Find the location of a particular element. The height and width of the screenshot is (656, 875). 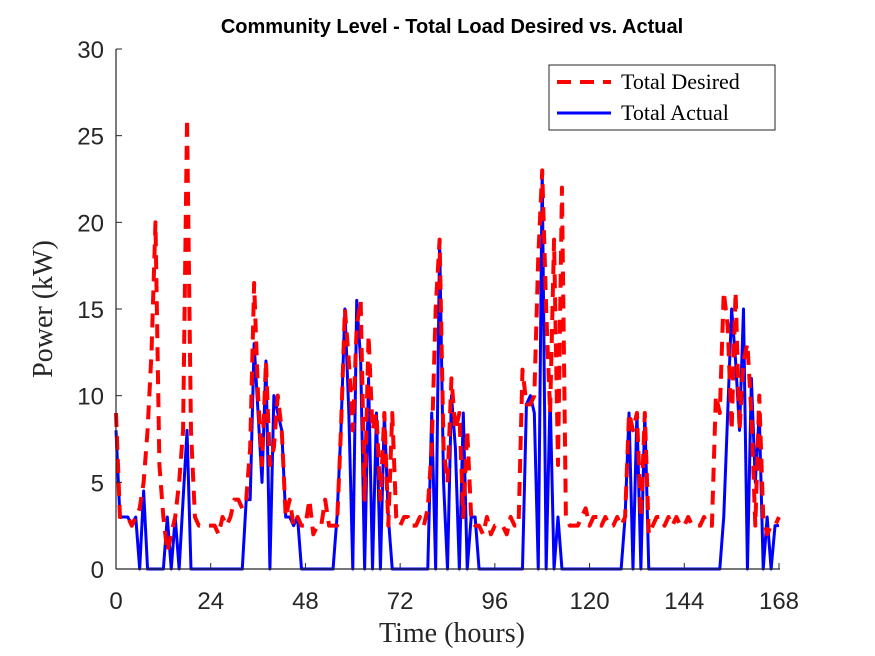

legend-box is located at coordinates (662, 97).